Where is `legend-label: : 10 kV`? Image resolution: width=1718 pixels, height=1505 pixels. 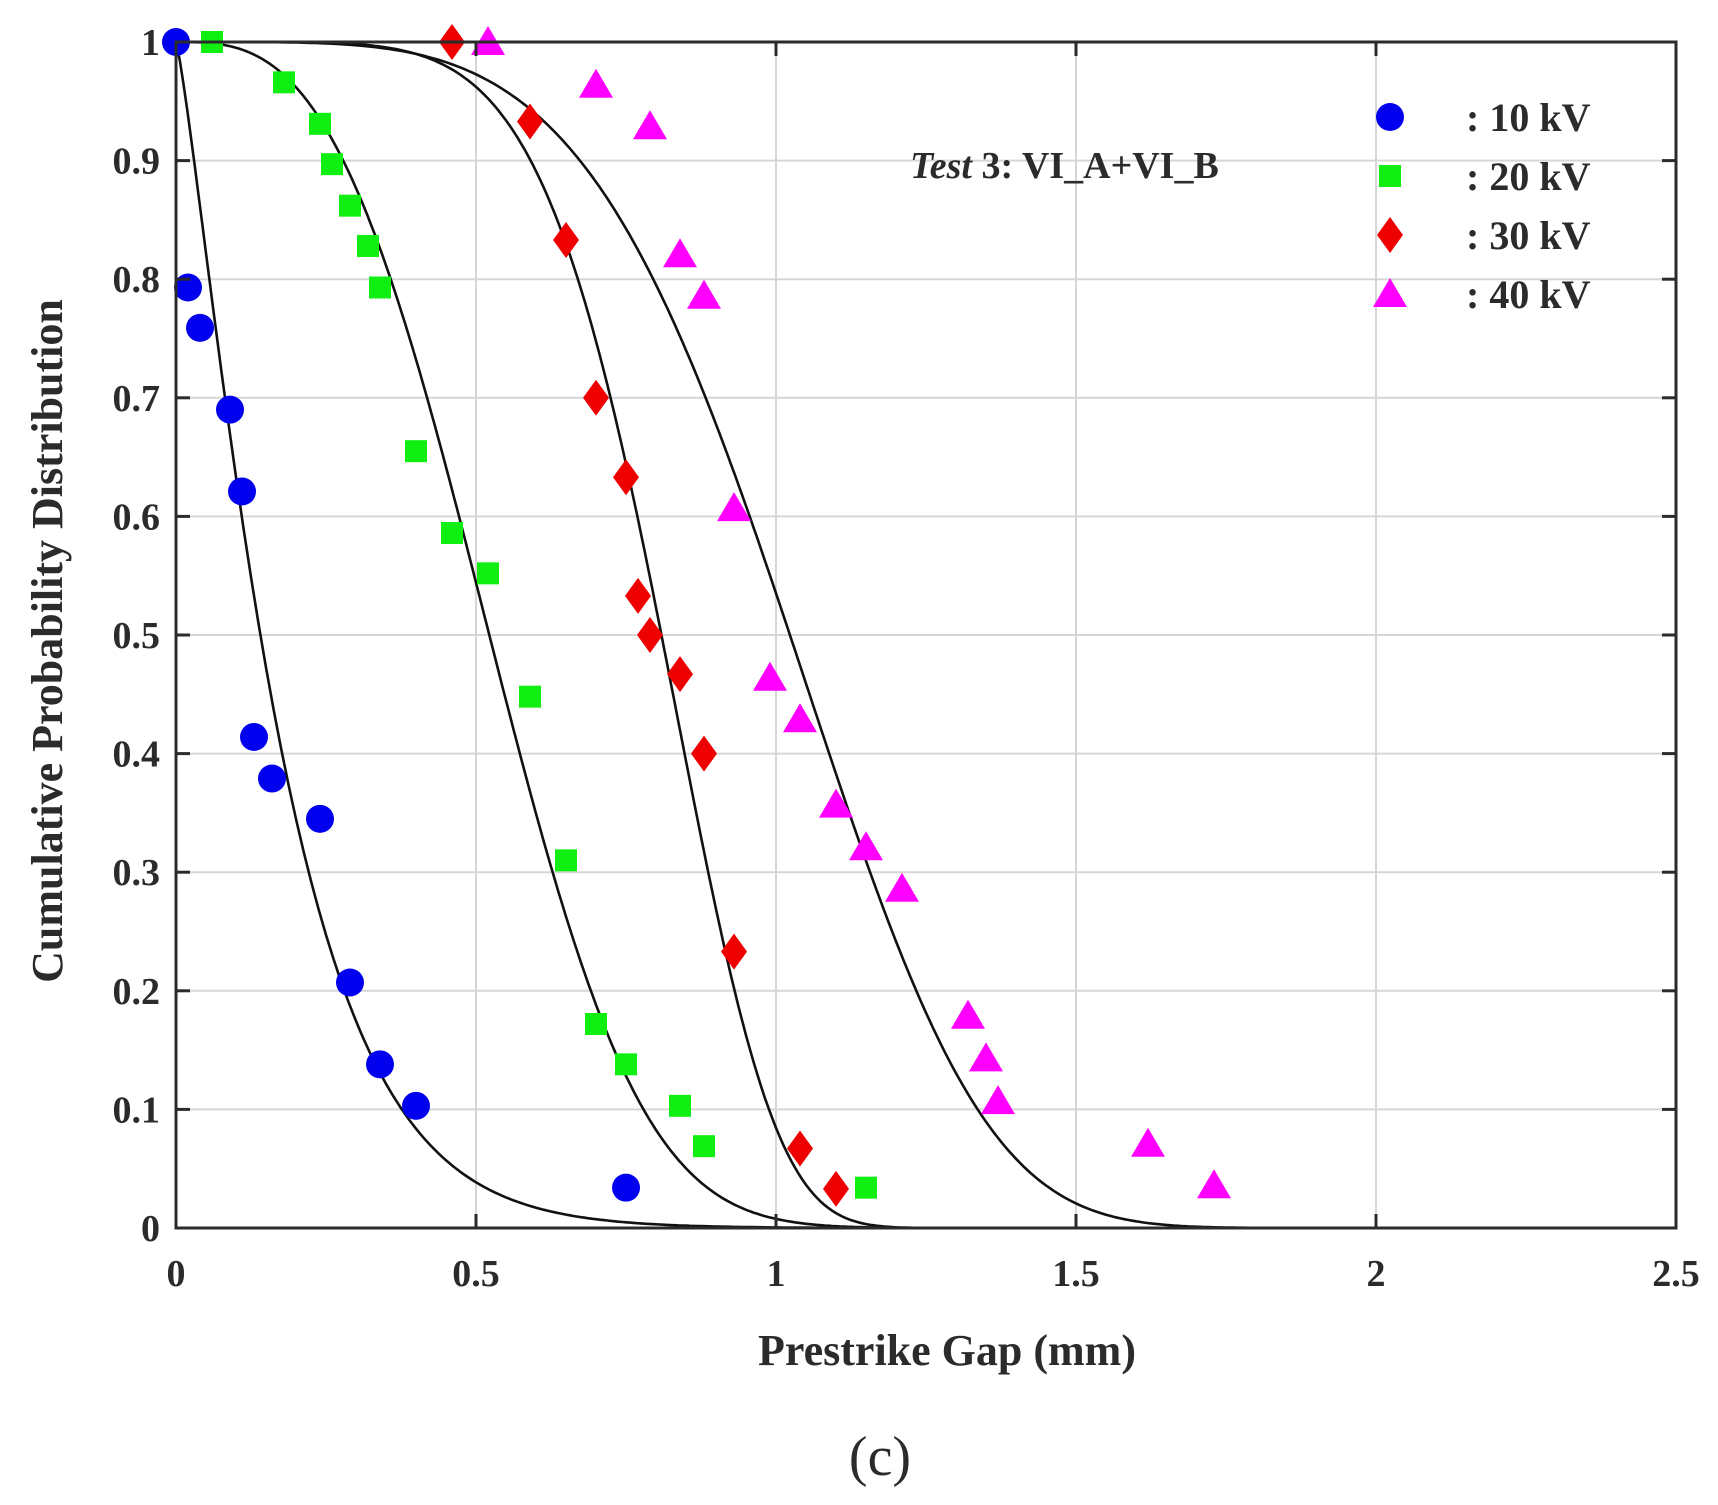 legend-label: : 10 kV is located at coordinates (1528, 117).